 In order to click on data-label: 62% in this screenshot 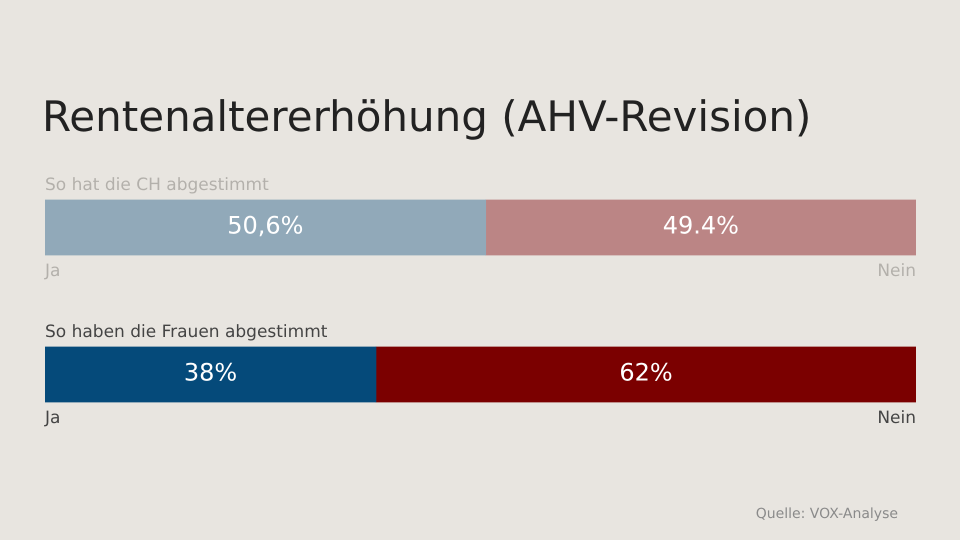, I will do `click(646, 372)`.